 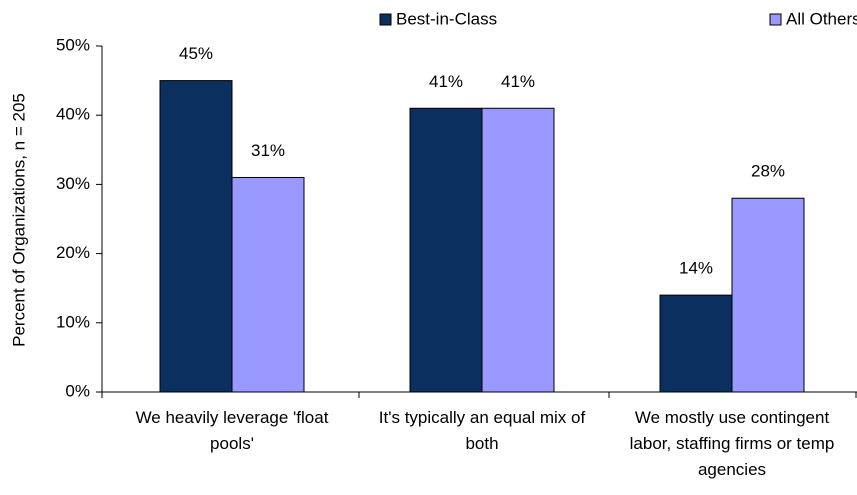 I want to click on y-tick-label: 10%, so click(x=73, y=321).